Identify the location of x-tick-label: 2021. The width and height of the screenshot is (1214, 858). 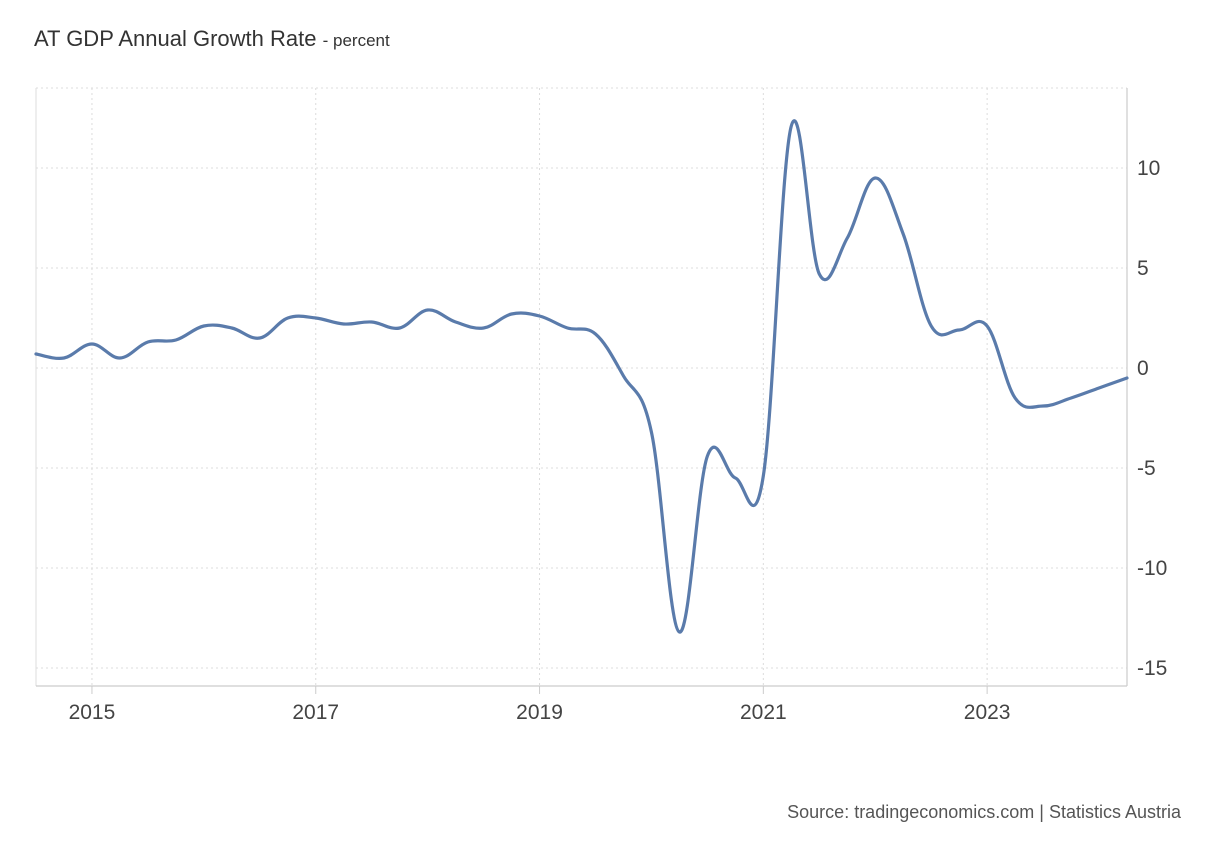
(763, 712).